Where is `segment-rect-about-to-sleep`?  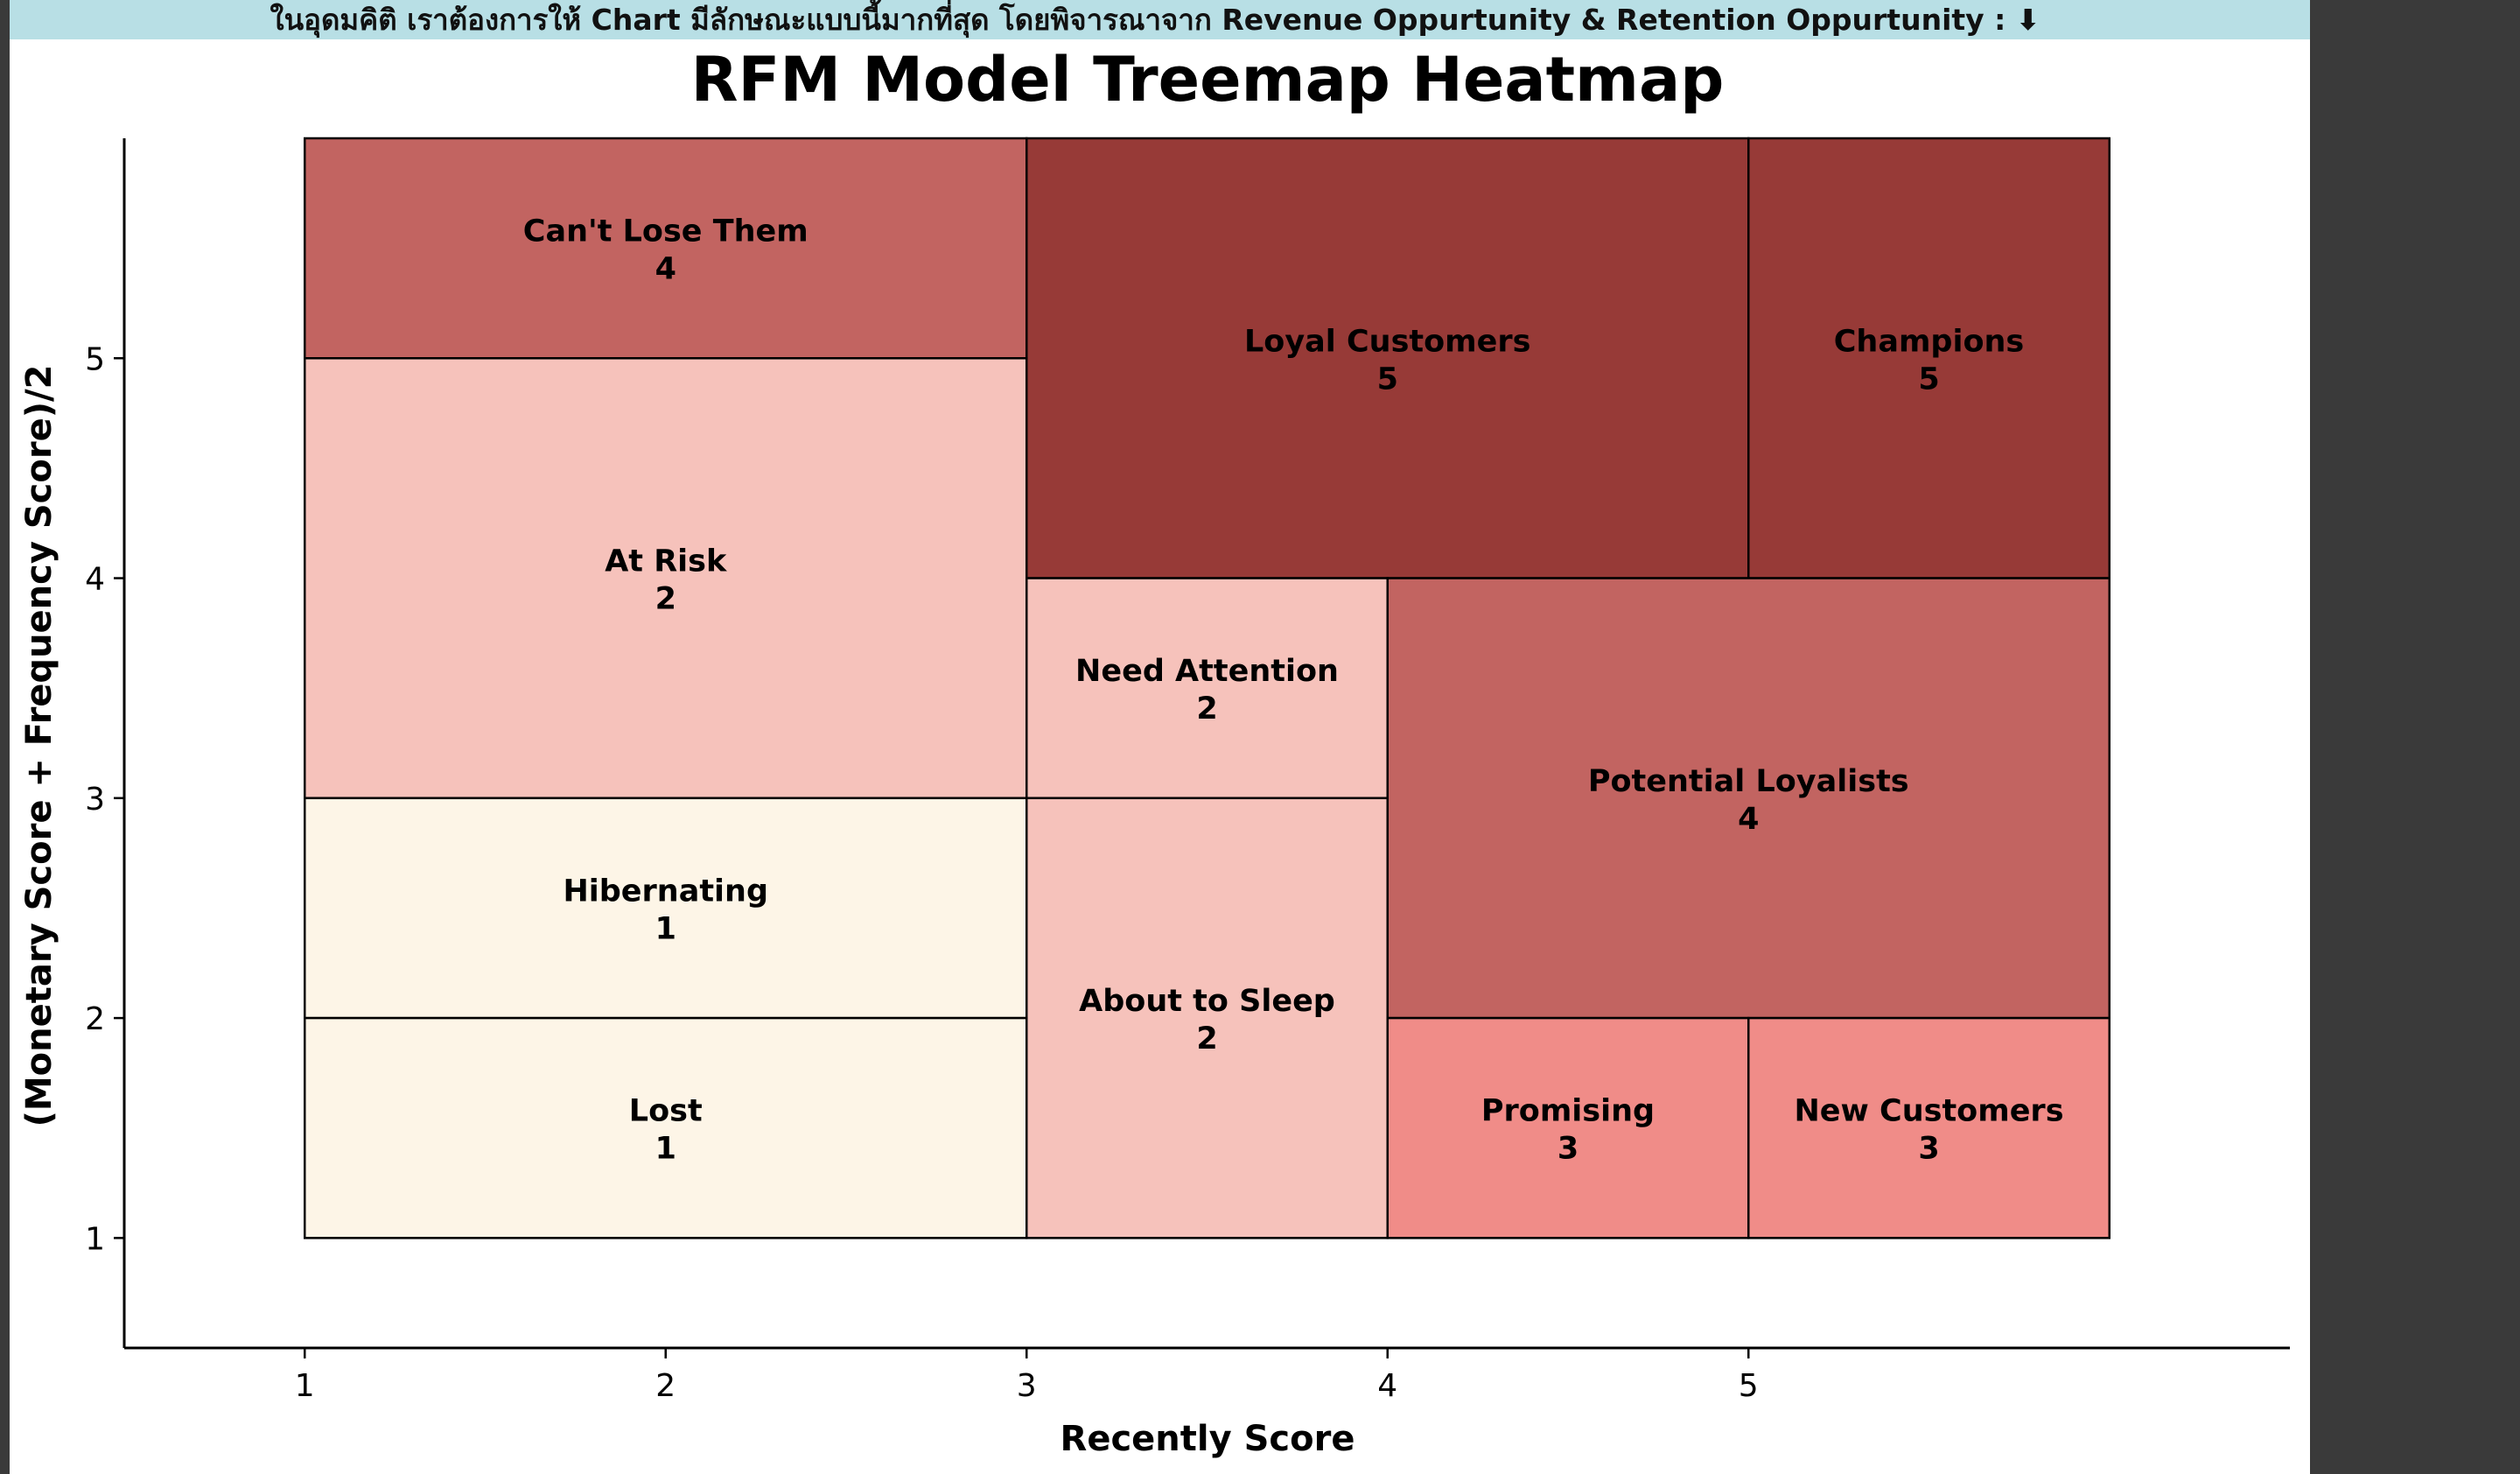 segment-rect-about-to-sleep is located at coordinates (1207, 1018).